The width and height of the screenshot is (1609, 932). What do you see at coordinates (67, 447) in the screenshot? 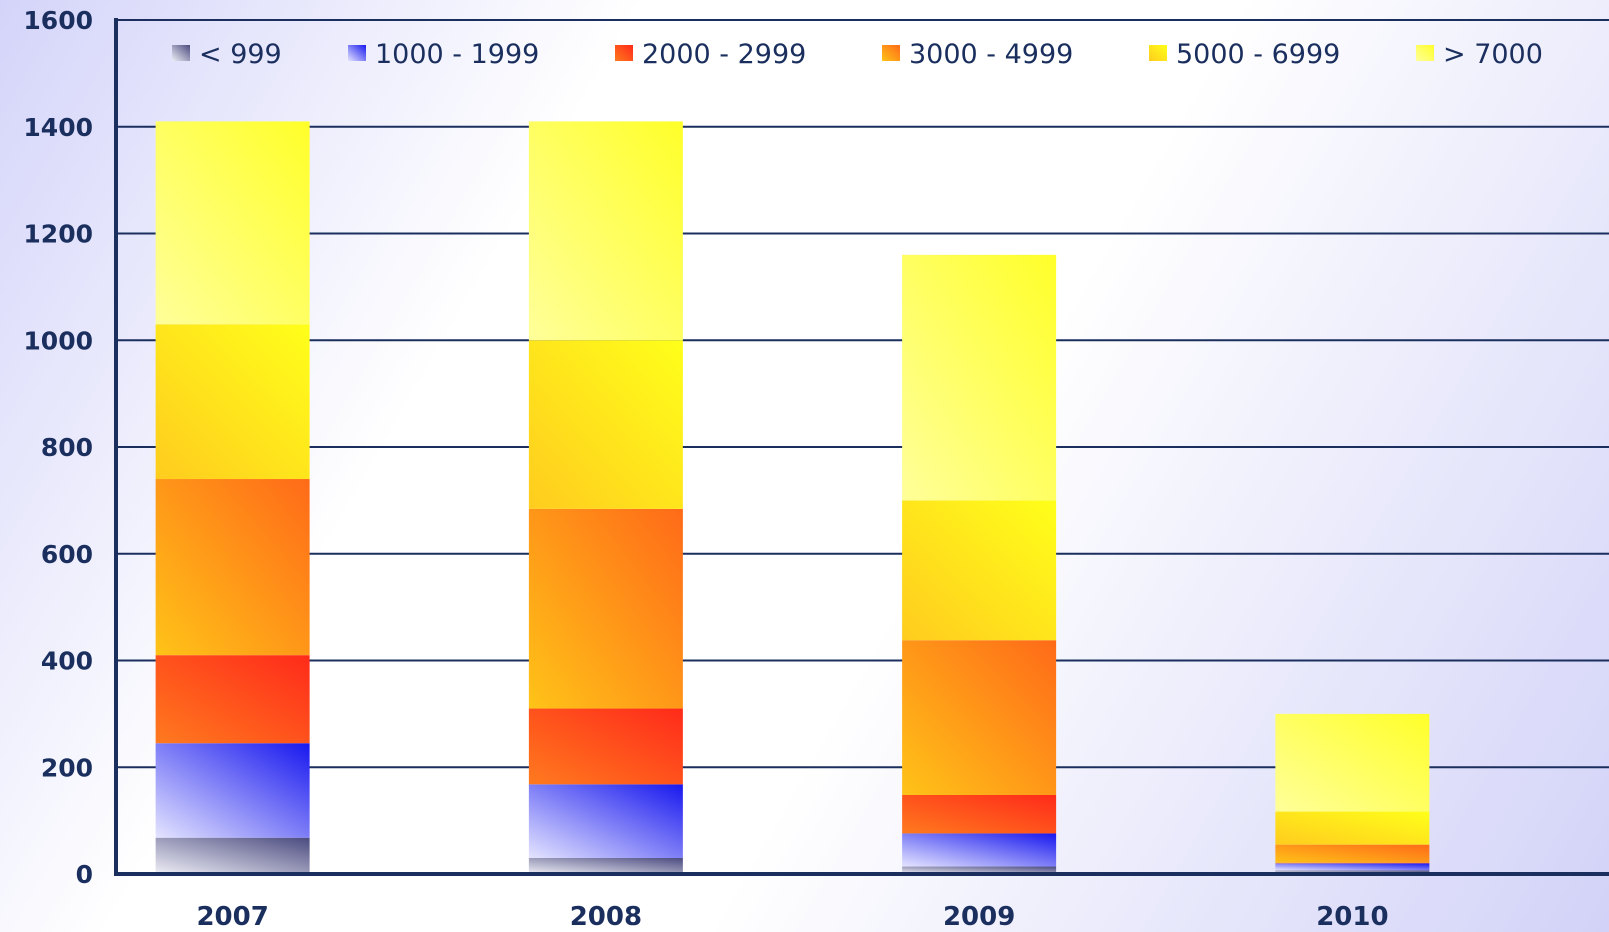
I see `y-tick-label: 800` at bounding box center [67, 447].